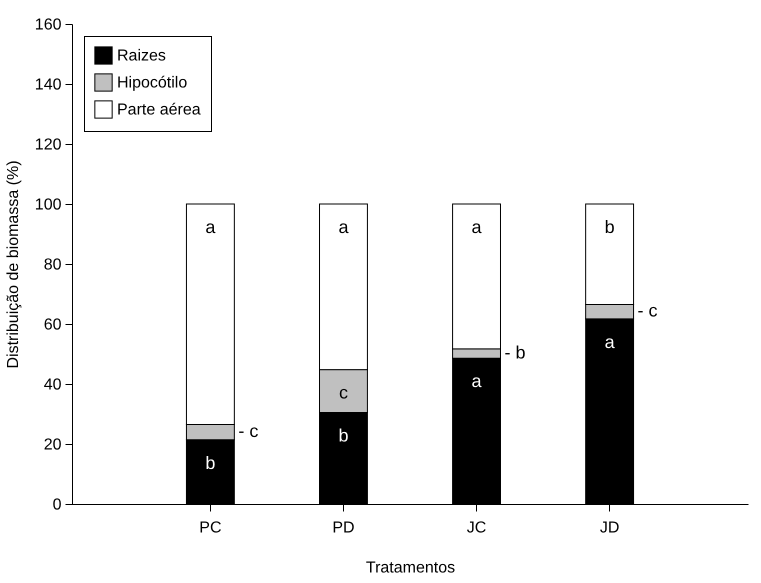 This screenshot has height=583, width=761. Describe the element at coordinates (13, 264) in the screenshot. I see `y-axis-title: Distribuição de biomassa (%)` at that location.